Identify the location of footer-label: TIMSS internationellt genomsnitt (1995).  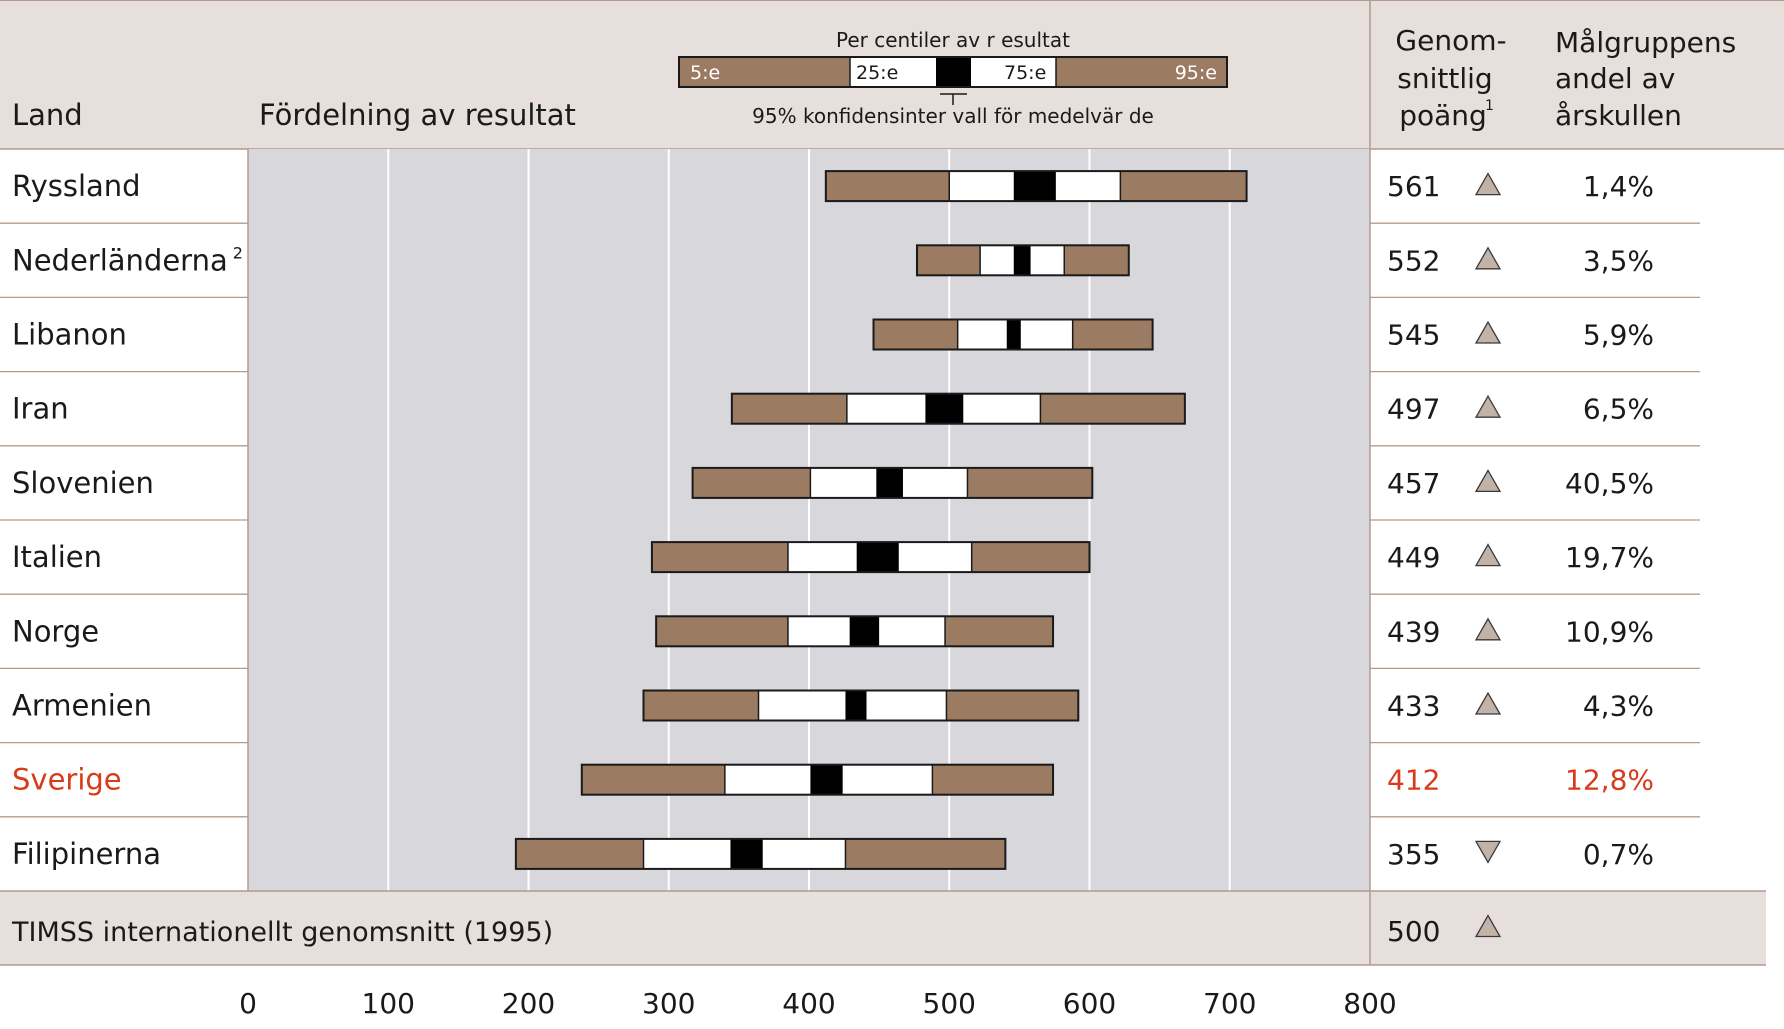
(282, 932).